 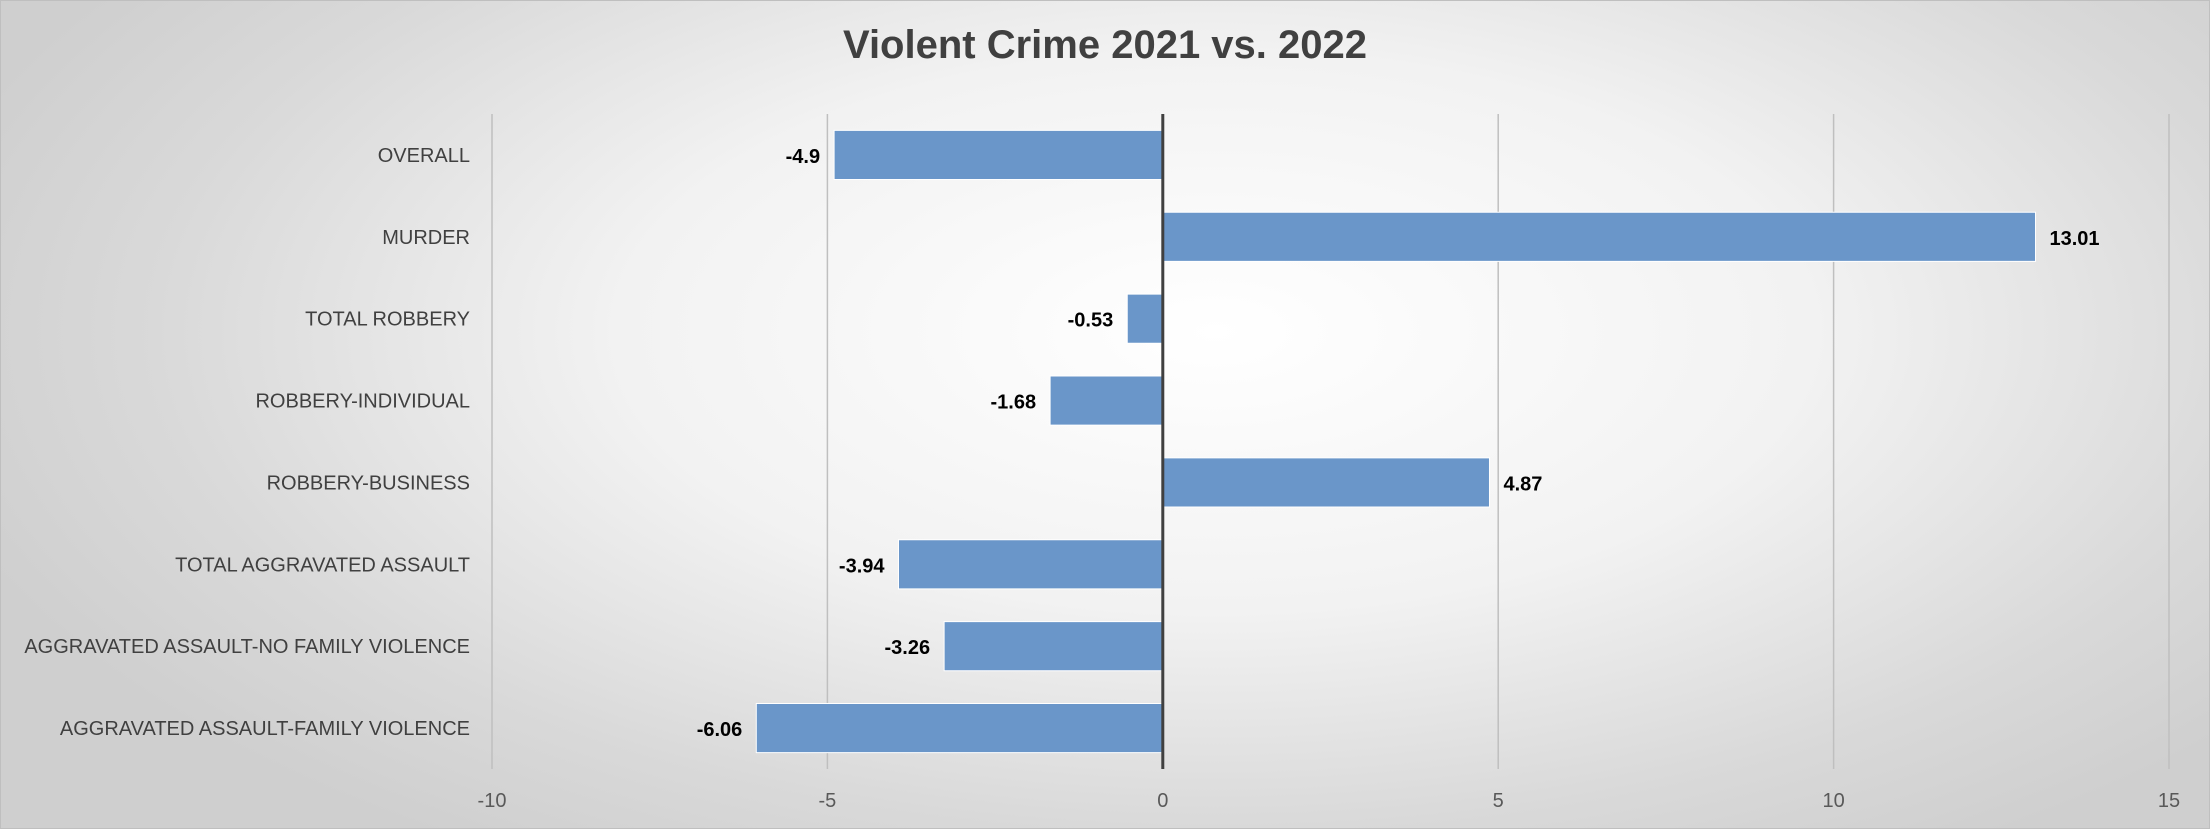 I want to click on x-tick-label: 15, so click(x=2169, y=801).